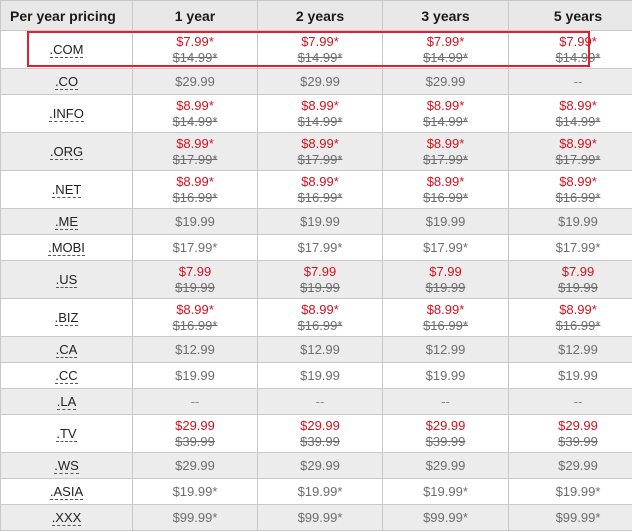 The height and width of the screenshot is (531, 632). I want to click on price-cell: $99.99*, so click(446, 518).